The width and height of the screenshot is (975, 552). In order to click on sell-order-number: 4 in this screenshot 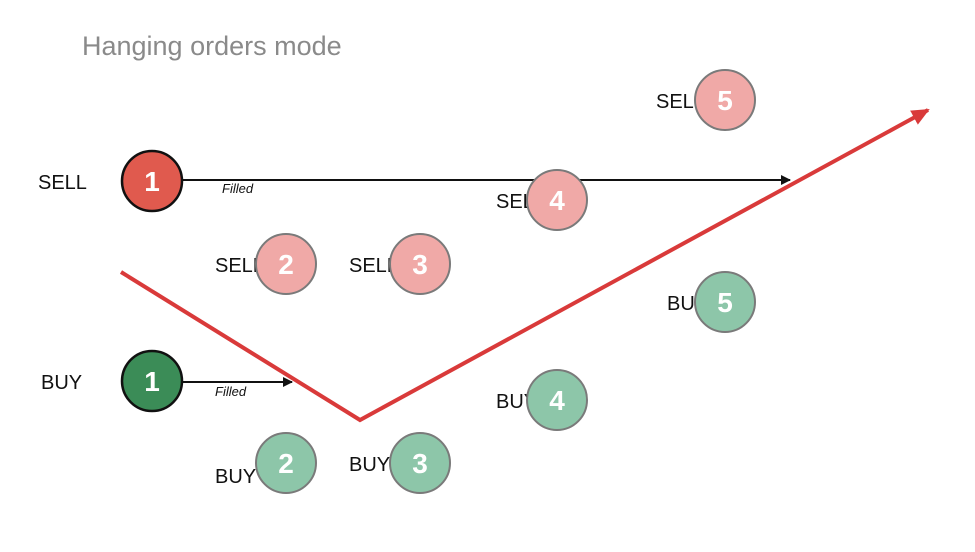, I will do `click(557, 200)`.